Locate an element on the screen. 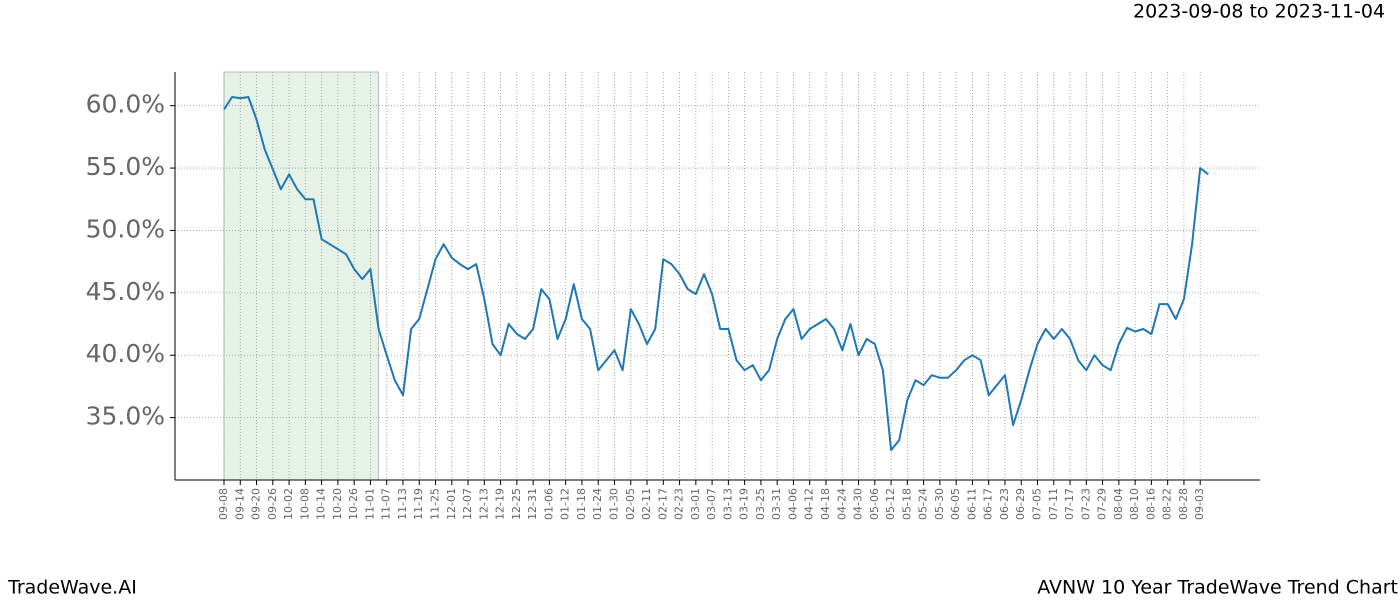  x-tick-label: 11-01 is located at coordinates (369, 504).